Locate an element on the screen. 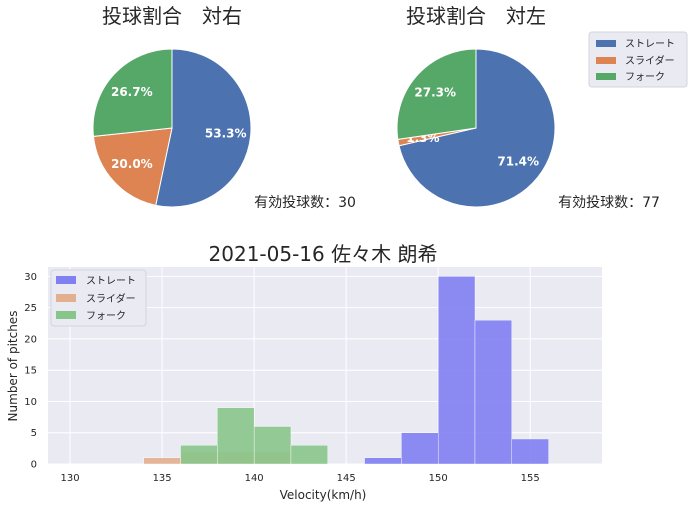 This screenshot has height=509, width=692. x-tick-label: 130 is located at coordinates (70, 478).